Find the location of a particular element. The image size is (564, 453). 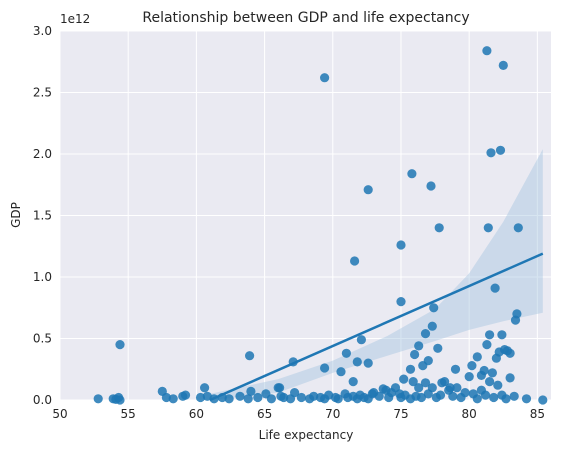

y-tick-labels: 0.0 0.5 1.0 1.5 2.0 2.5 3.0 is located at coordinates (42, 215).